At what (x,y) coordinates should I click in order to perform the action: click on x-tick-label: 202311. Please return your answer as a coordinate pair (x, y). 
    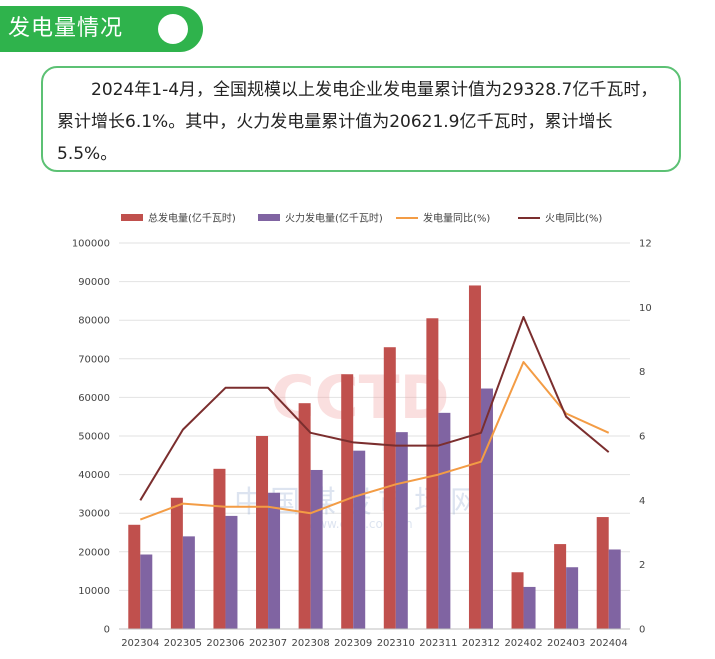
    Looking at the image, I should click on (438, 643).